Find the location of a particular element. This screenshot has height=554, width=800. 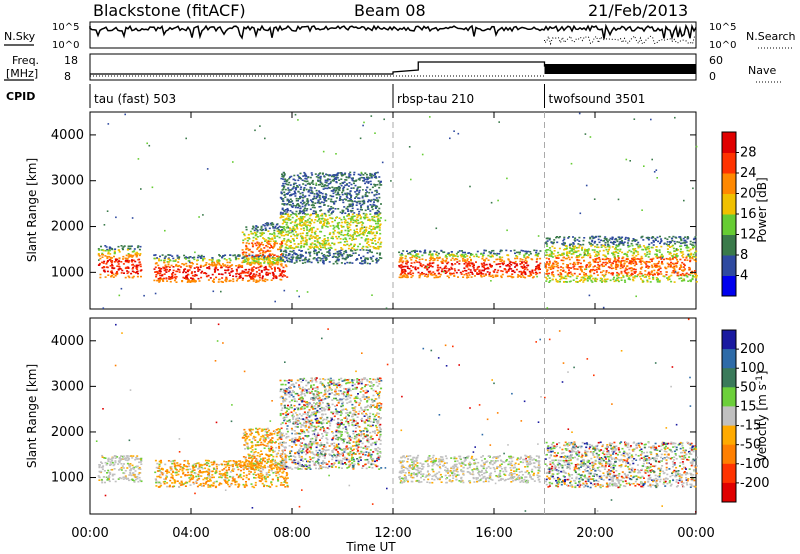

freq-label: Freq. is located at coordinates (25, 60).